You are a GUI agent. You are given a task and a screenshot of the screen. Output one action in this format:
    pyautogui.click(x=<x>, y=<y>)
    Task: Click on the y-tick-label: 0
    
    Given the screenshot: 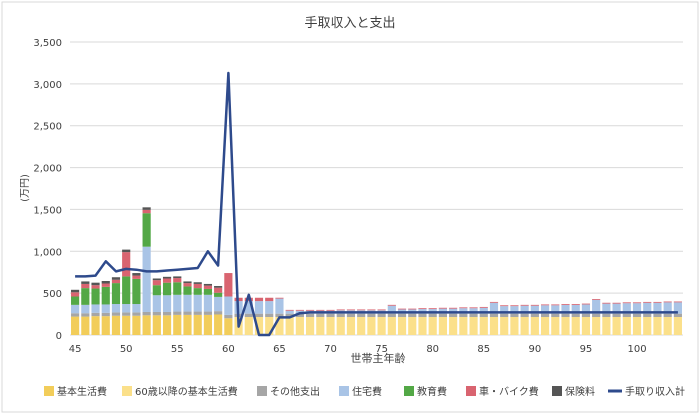 What is the action you would take?
    pyautogui.click(x=59, y=336)
    